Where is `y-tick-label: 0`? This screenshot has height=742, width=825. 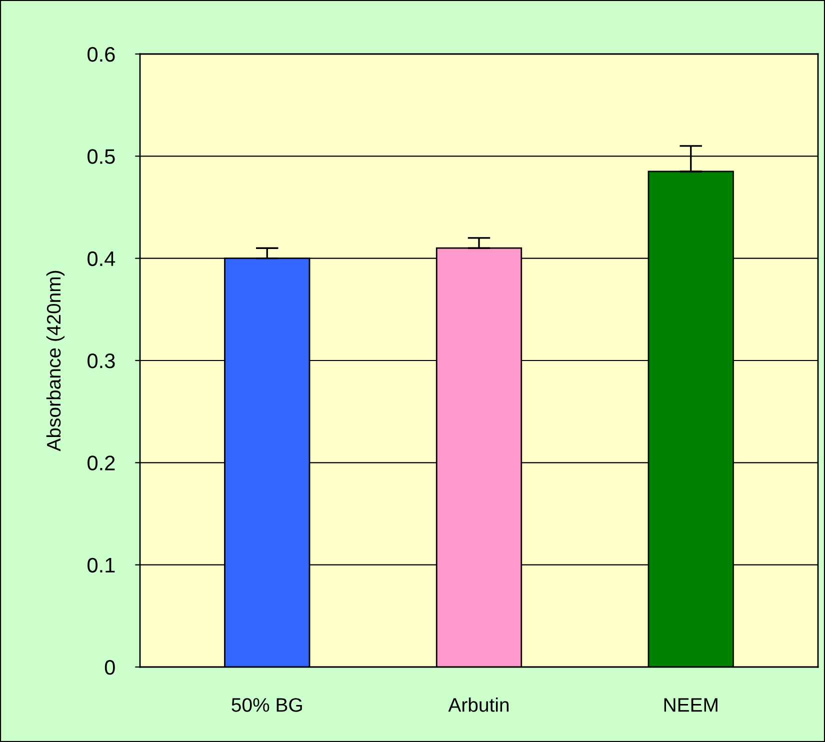
y-tick-label: 0 is located at coordinates (109, 667).